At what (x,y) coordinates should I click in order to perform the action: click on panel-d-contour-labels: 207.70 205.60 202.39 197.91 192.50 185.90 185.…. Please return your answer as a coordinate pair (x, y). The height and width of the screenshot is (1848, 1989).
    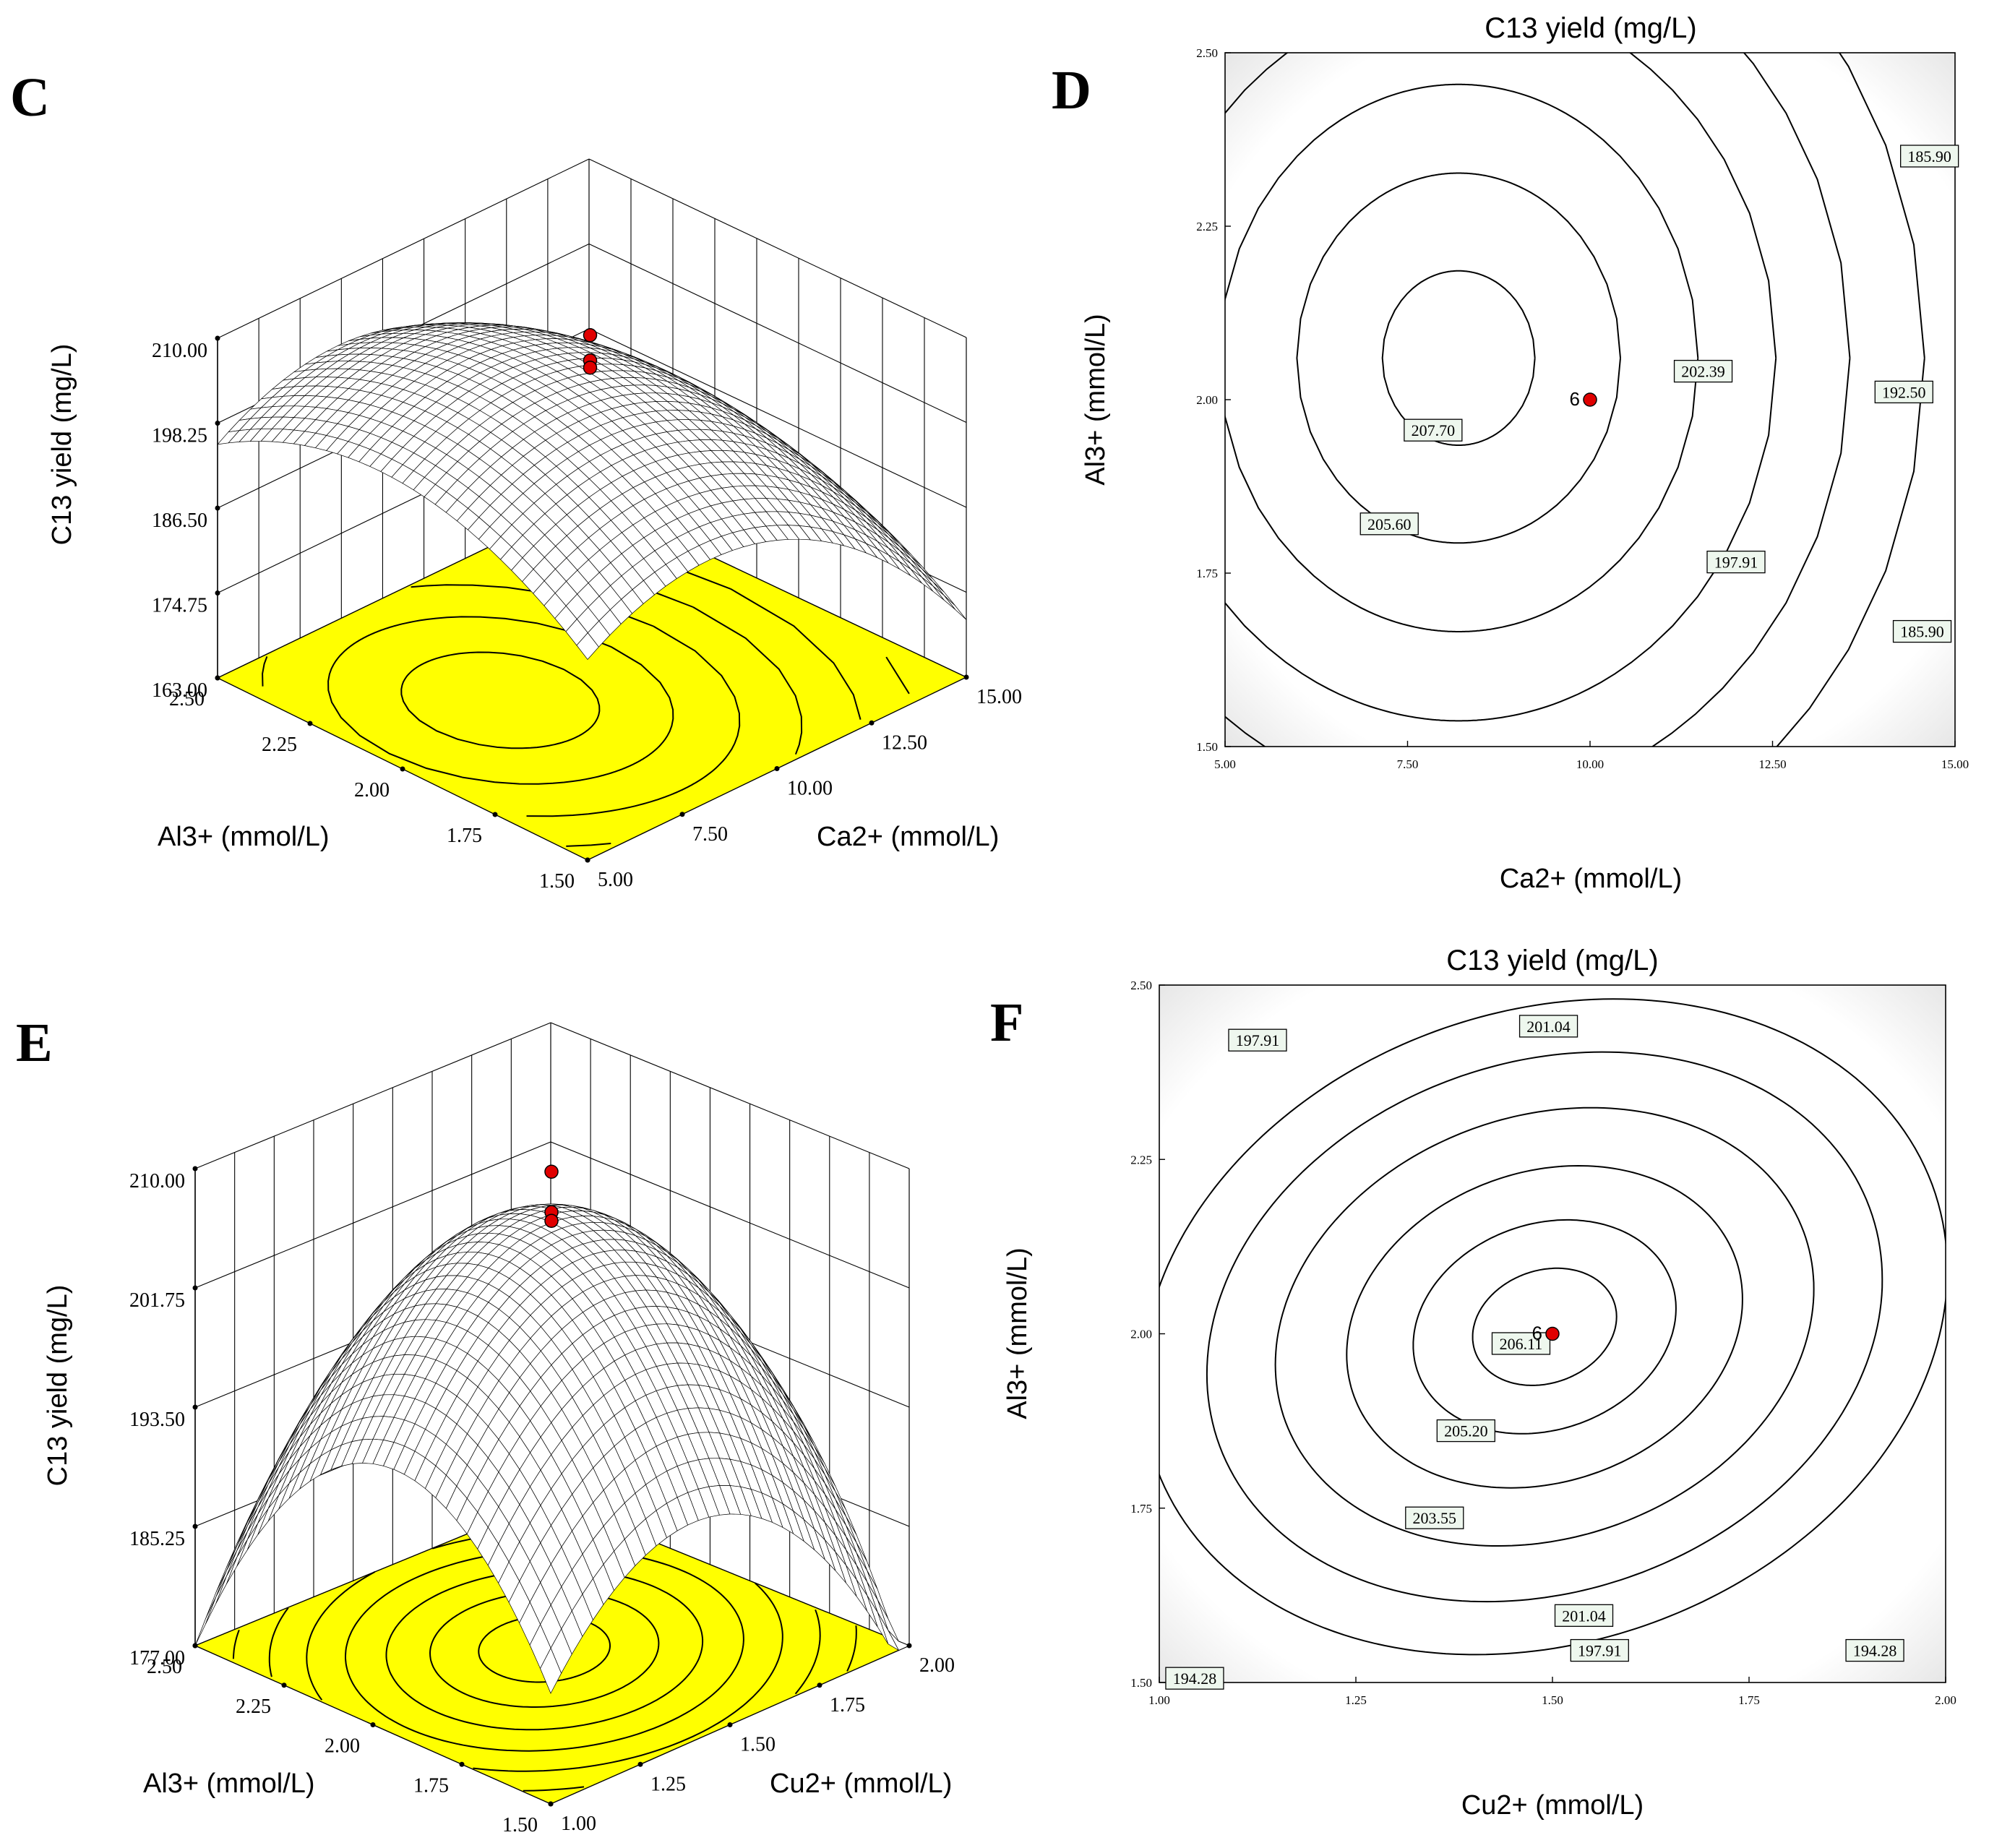
    Looking at the image, I should click on (1659, 394).